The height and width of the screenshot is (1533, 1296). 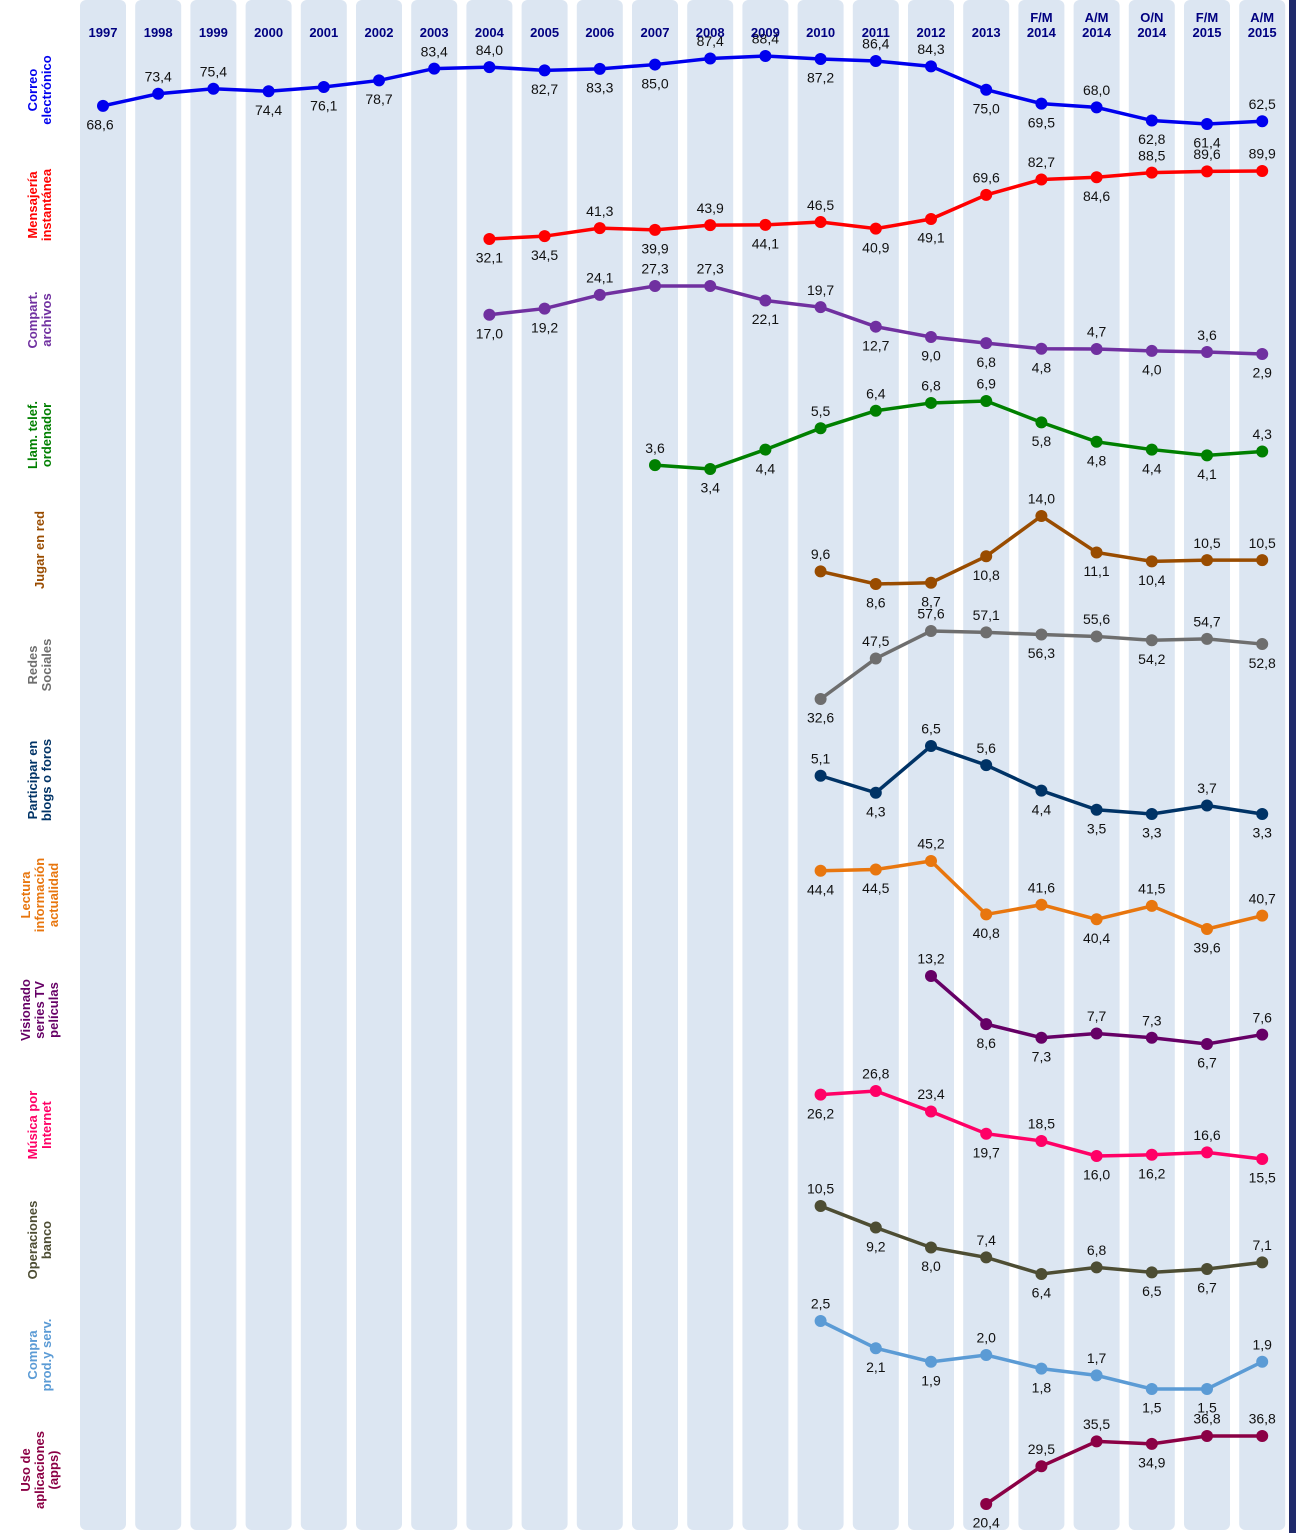 I want to click on data-label: 89,9, so click(x=1262, y=154).